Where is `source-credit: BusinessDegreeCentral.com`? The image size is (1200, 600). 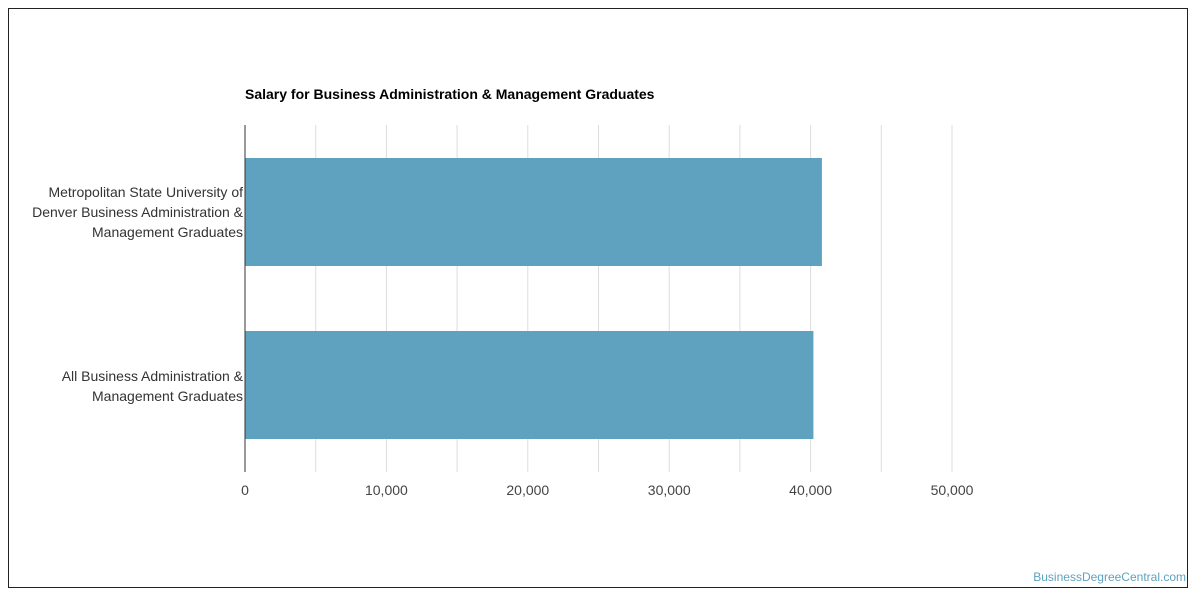
source-credit: BusinessDegreeCentral.com is located at coordinates (1109, 577).